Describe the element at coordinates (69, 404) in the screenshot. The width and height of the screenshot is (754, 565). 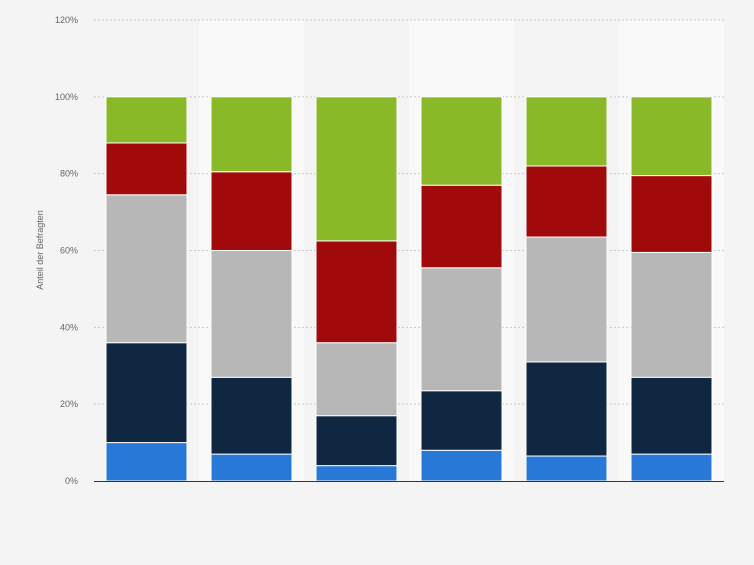
I see `y-tick-label: 20%` at that location.